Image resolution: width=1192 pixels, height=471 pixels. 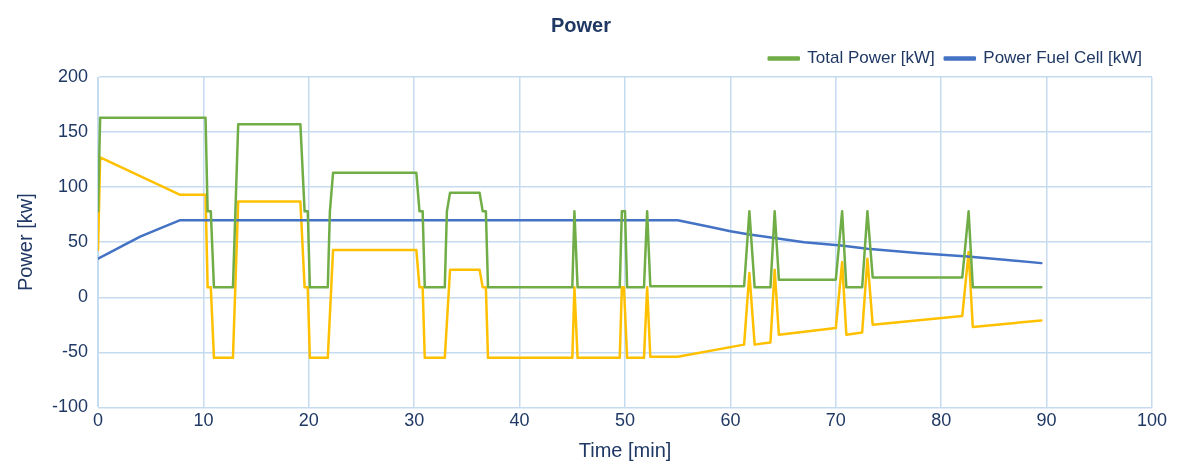 I want to click on y-tick-label: -50, so click(x=75, y=351).